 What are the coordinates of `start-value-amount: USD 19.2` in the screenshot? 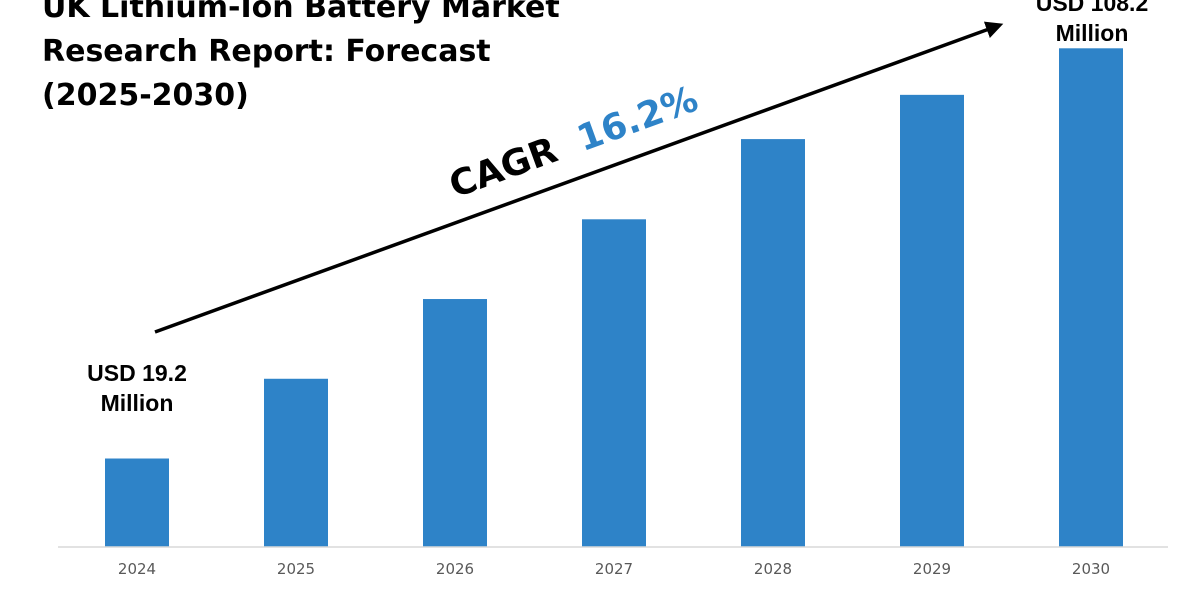 It's located at (137, 373).